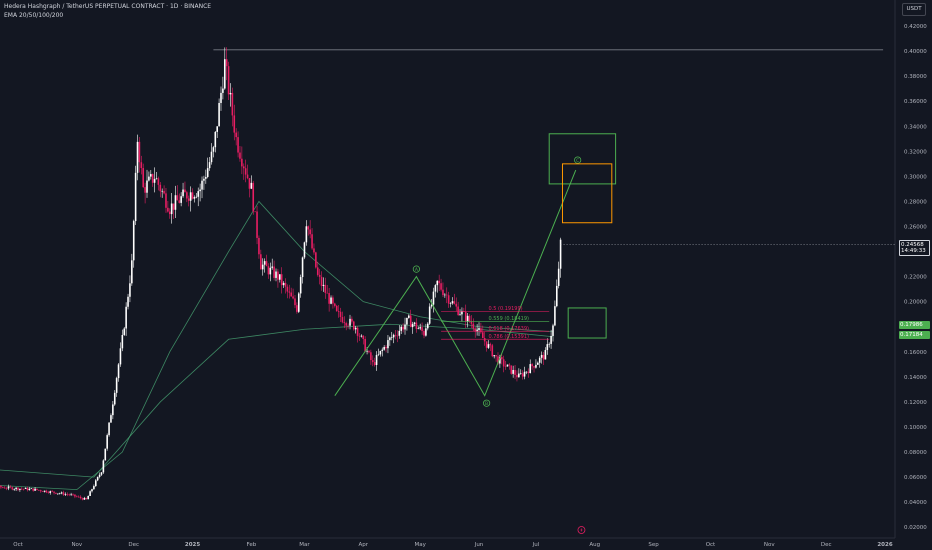 This screenshot has height=550, width=932. I want to click on x-tick-label: Aug, so click(594, 545).